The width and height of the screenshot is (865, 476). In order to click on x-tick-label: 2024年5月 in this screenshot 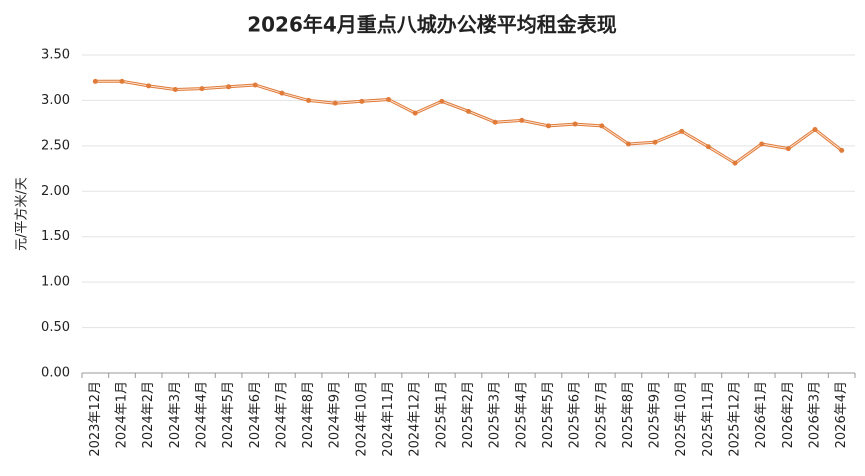, I will do `click(228, 414)`.